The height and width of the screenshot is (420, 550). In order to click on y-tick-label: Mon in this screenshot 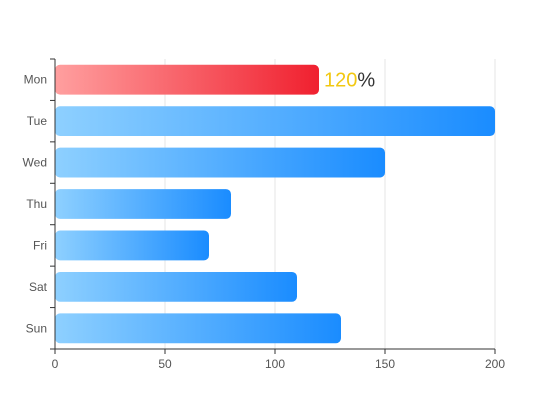, I will do `click(35, 80)`.